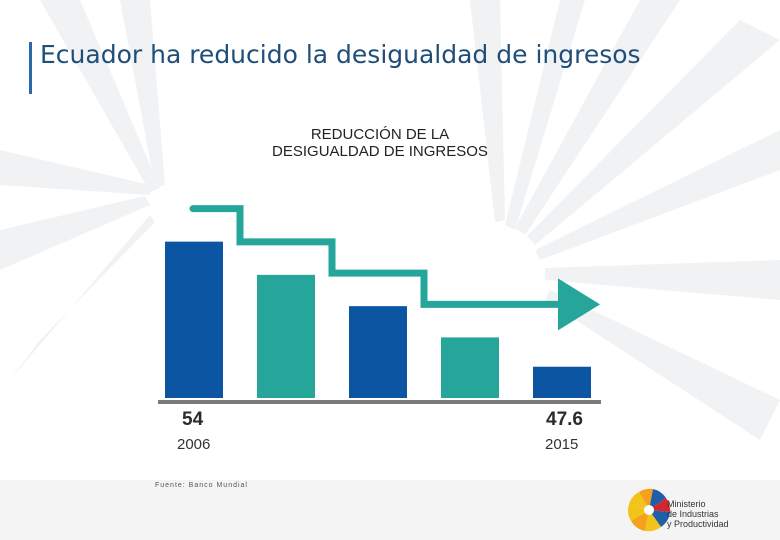  What do you see at coordinates (193, 419) in the screenshot?
I see `data-label-first: 54` at bounding box center [193, 419].